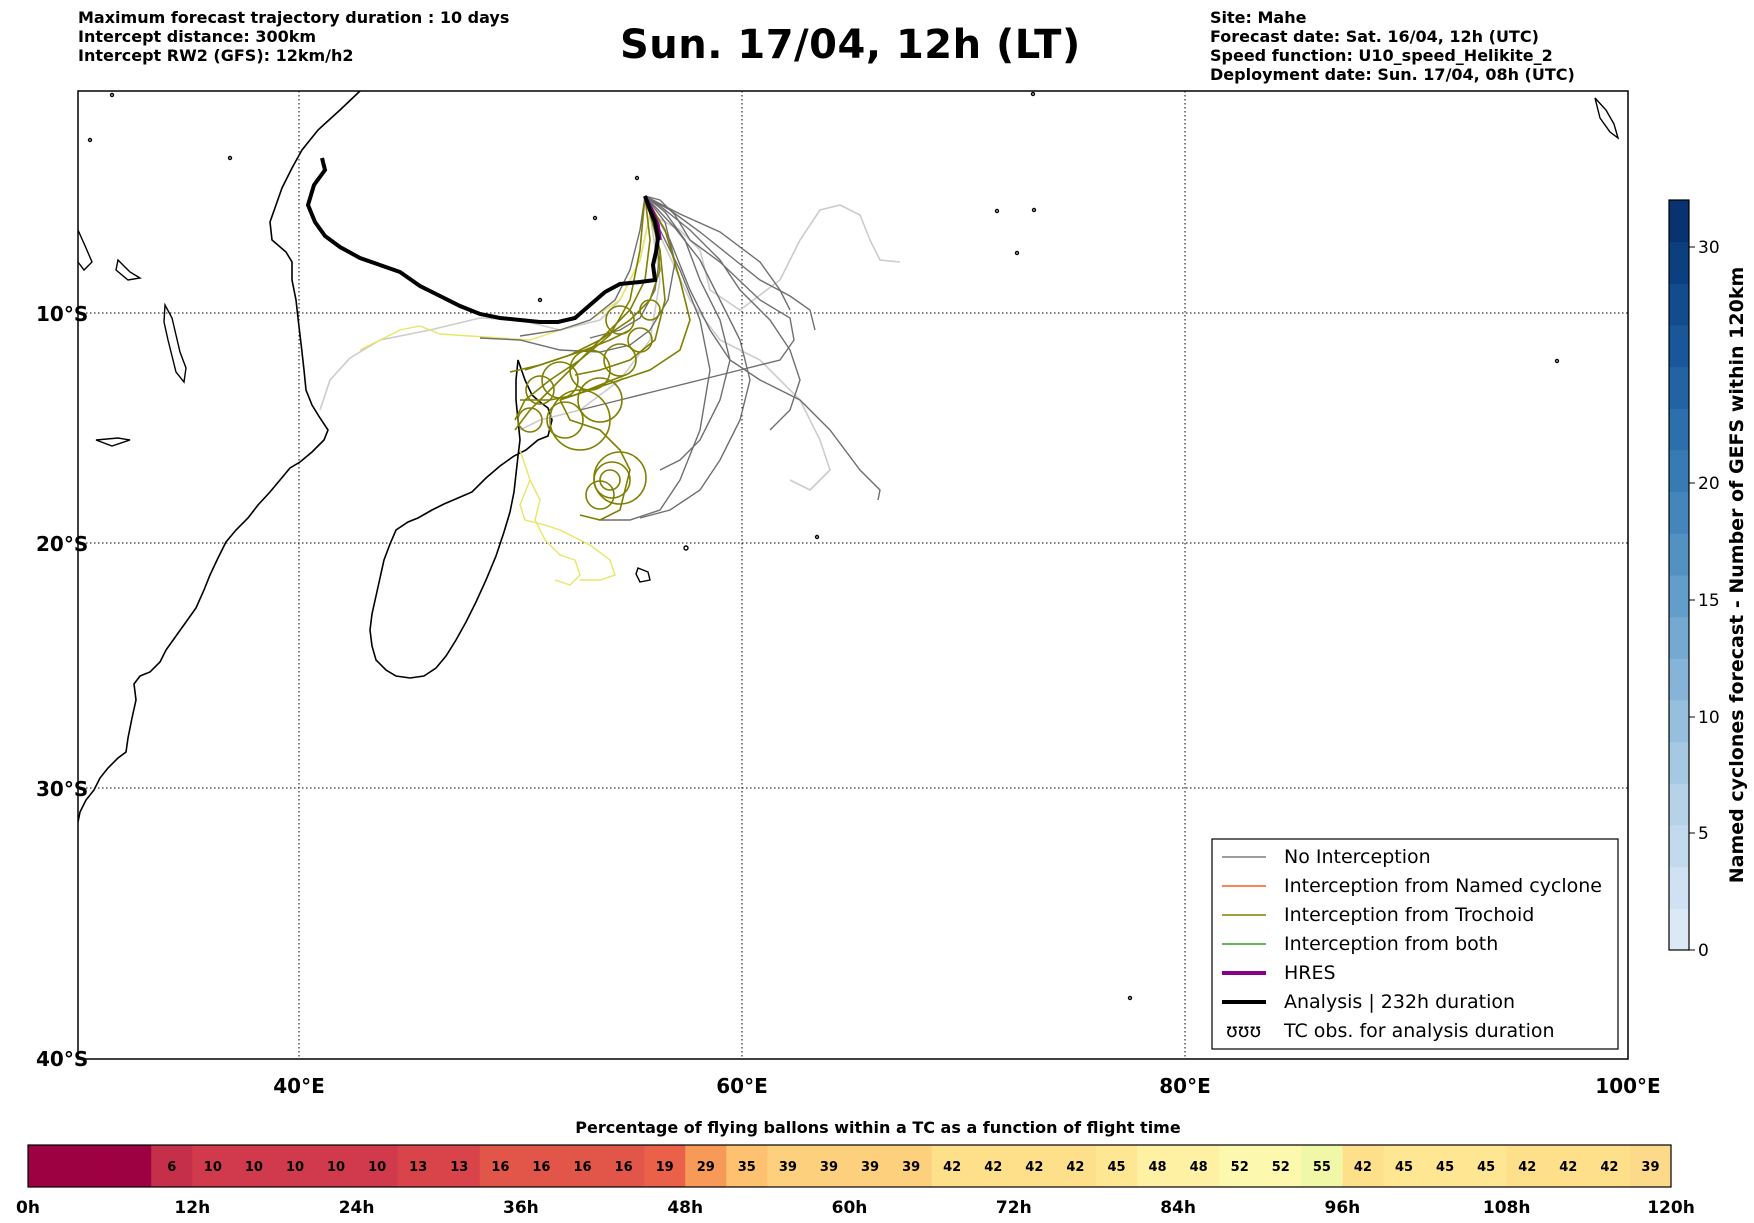 This screenshot has height=1223, width=1754. Describe the element at coordinates (1709, 718) in the screenshot. I see `colorbar-tick-label: 10` at that location.